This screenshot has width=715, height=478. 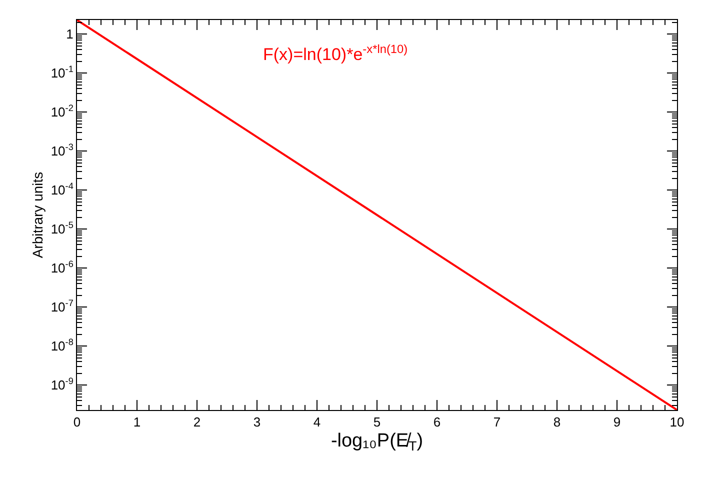 I want to click on y-tick-label: 10$^{-3}$, so click(x=62, y=150).